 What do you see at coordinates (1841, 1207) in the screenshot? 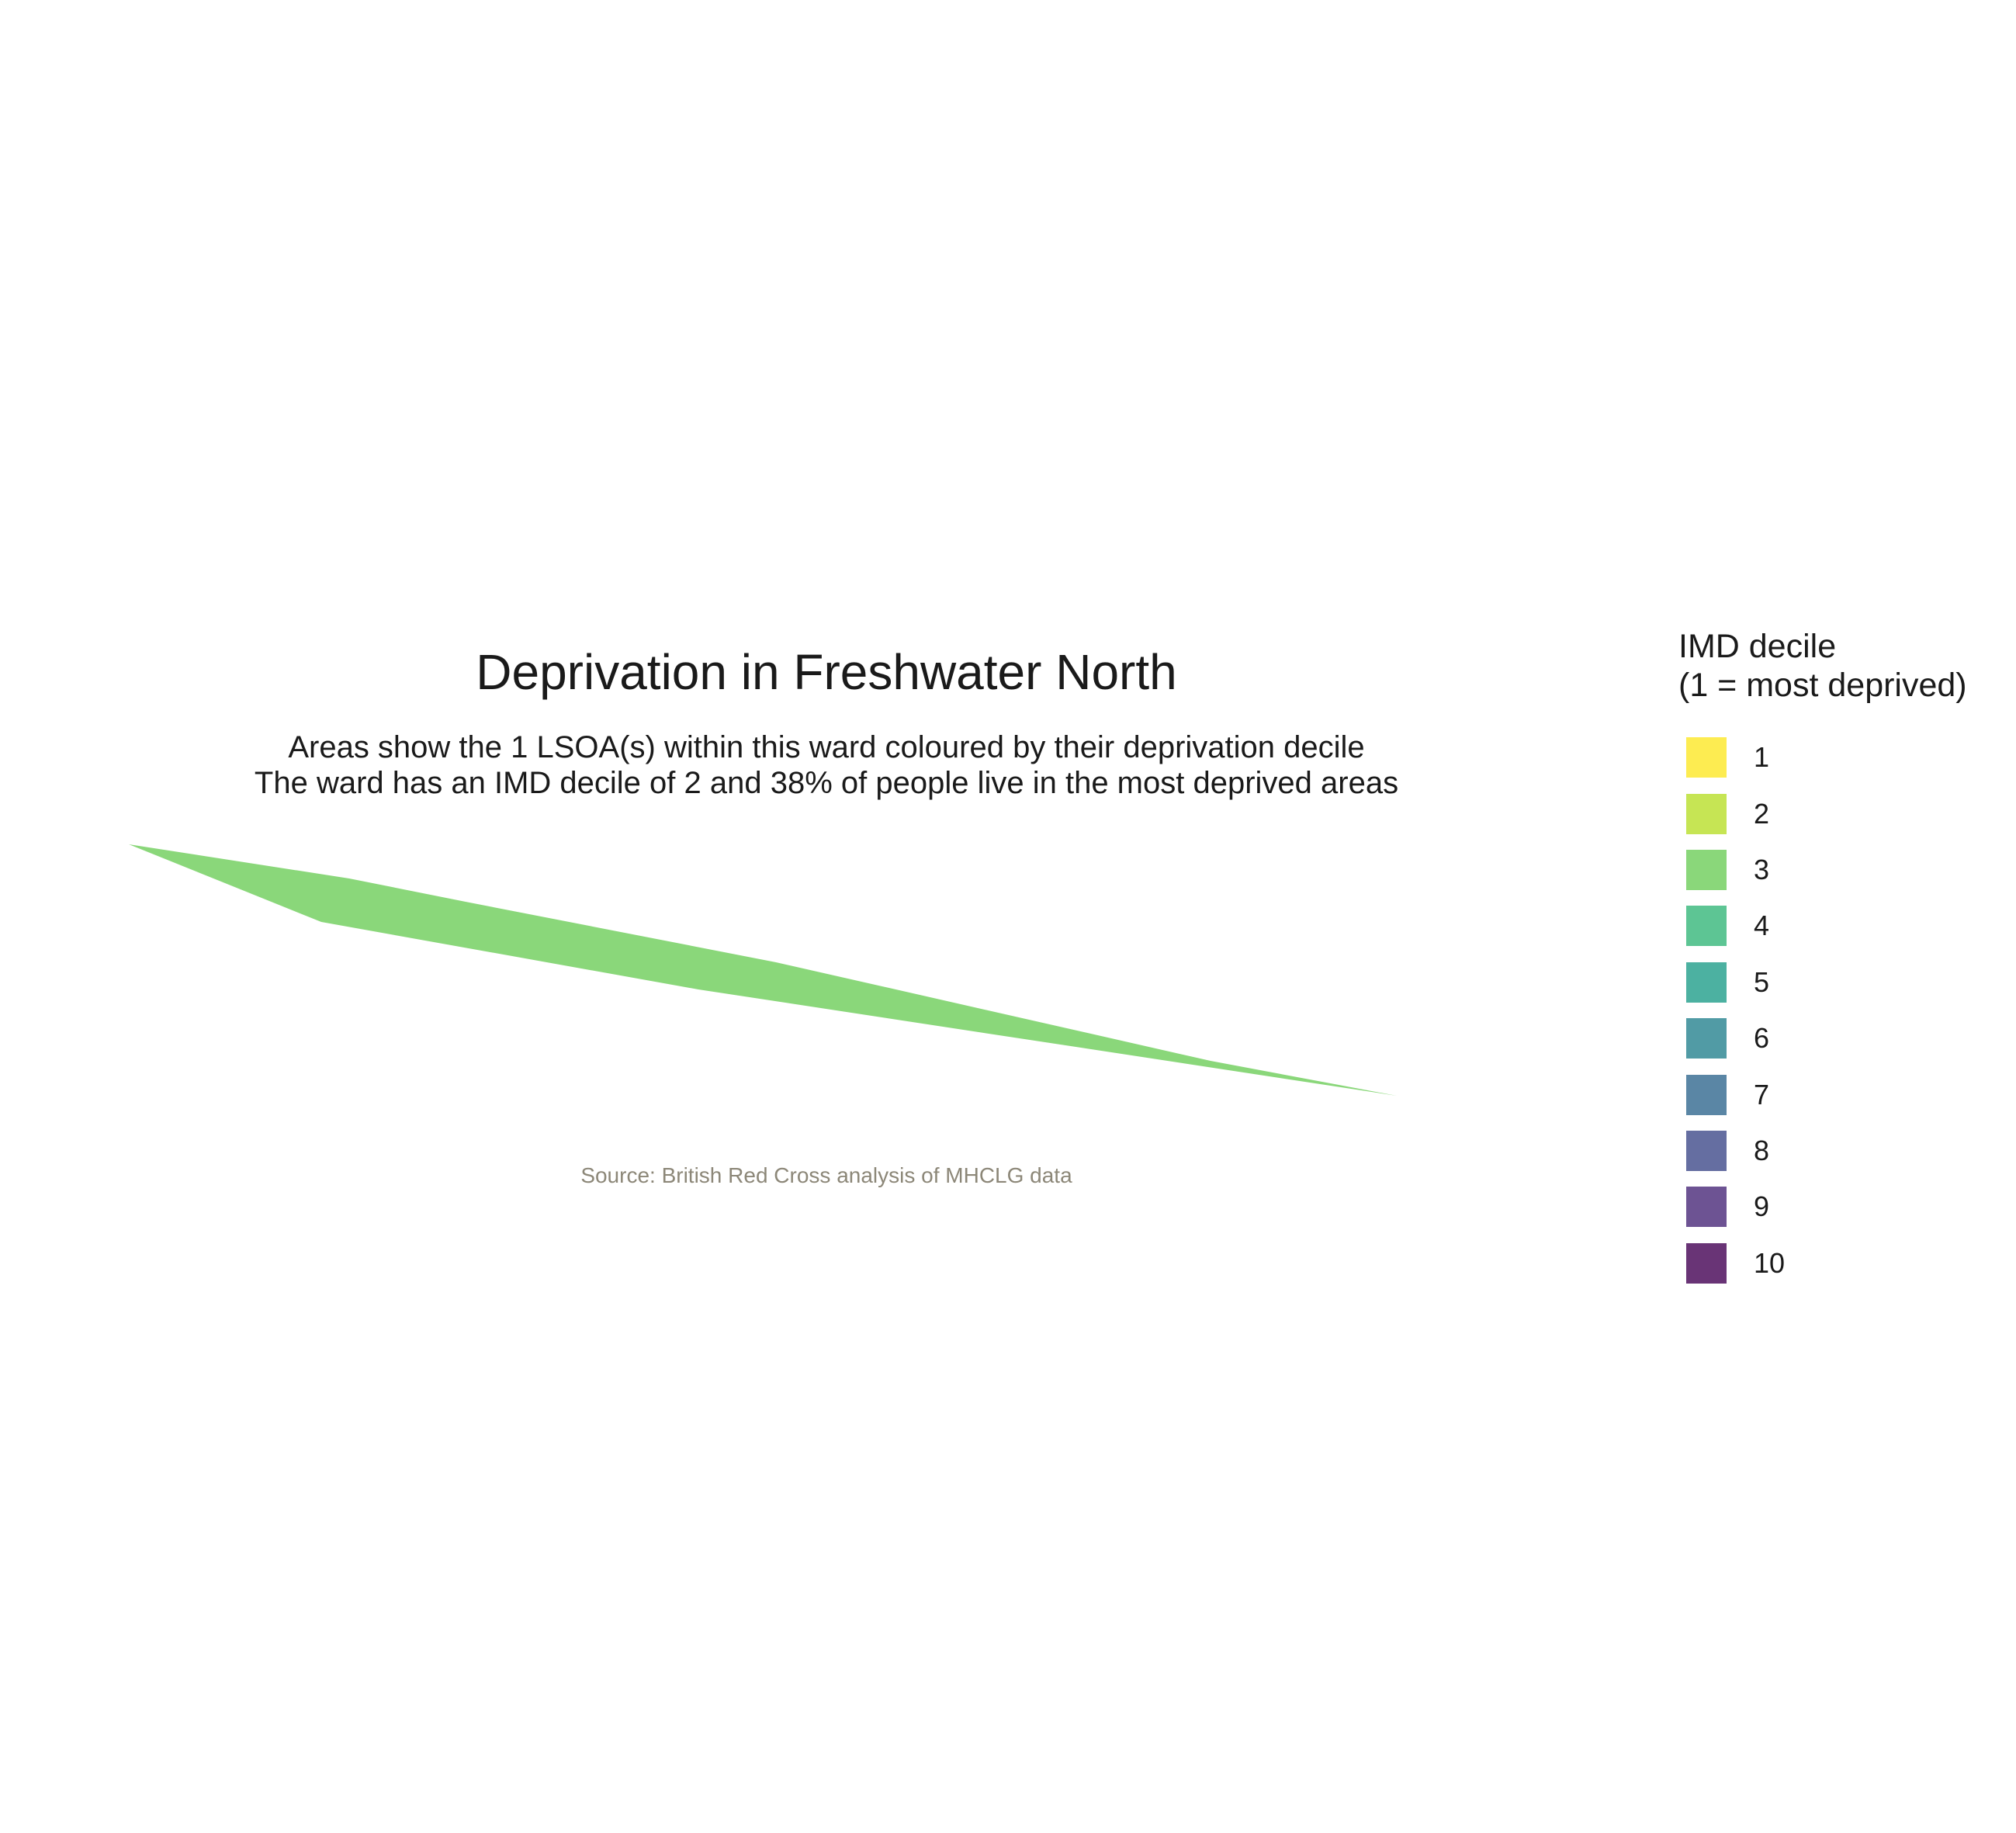
I see `legend-item: 9` at bounding box center [1841, 1207].